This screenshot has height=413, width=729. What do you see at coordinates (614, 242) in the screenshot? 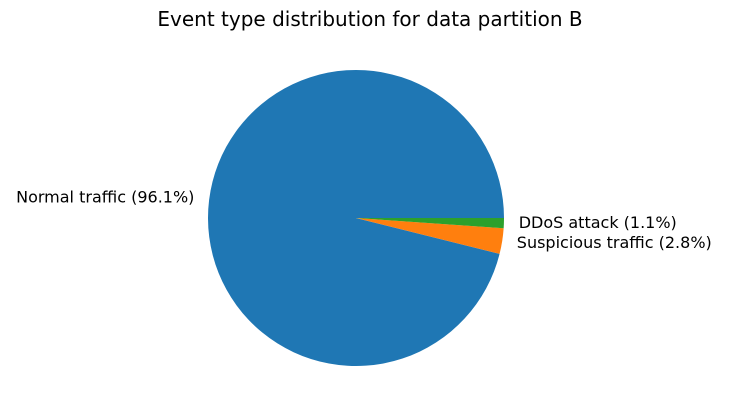
I see `pie-slice-label-2: Suspicious traffic (2.8%)` at bounding box center [614, 242].